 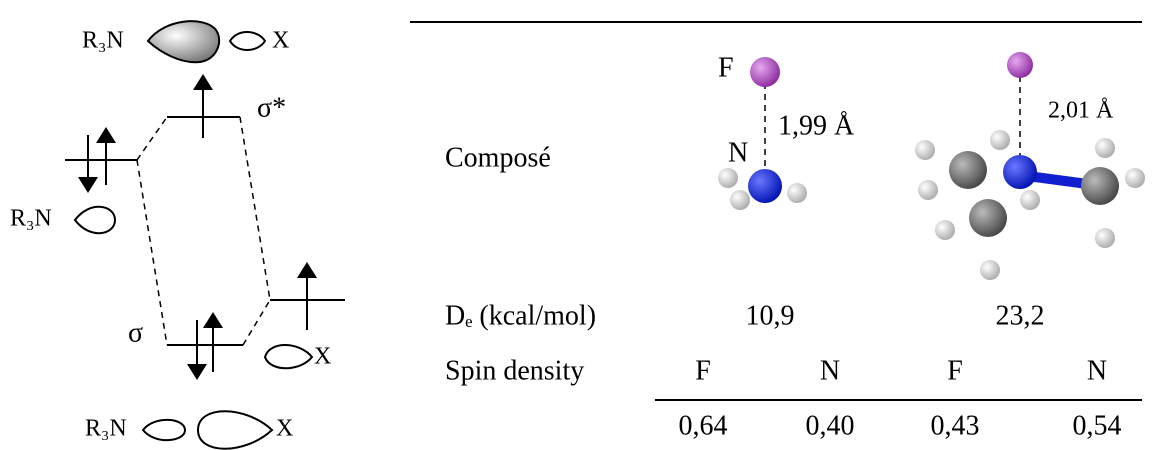 What do you see at coordinates (1020, 315) in the screenshot?
I see `cell: 23,2` at bounding box center [1020, 315].